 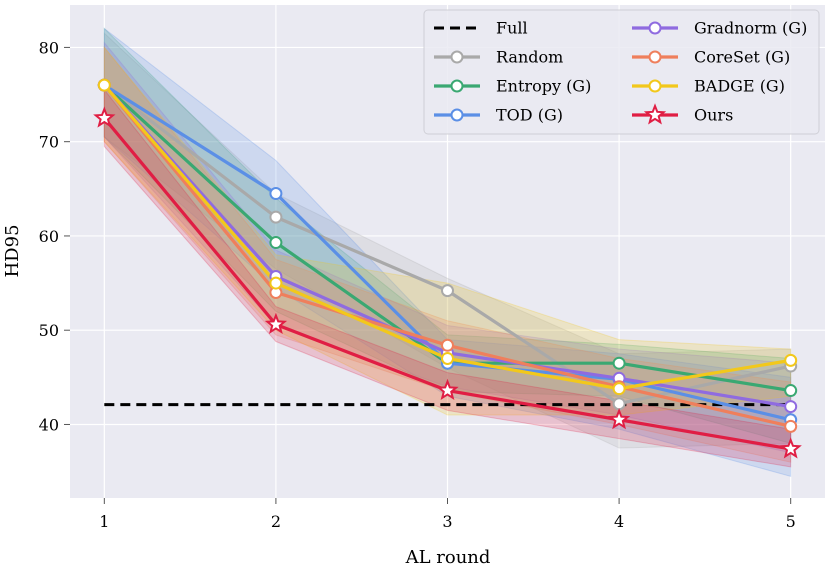 I want to click on legend-item-coreset-g: CoreSet (G), so click(x=711, y=57).